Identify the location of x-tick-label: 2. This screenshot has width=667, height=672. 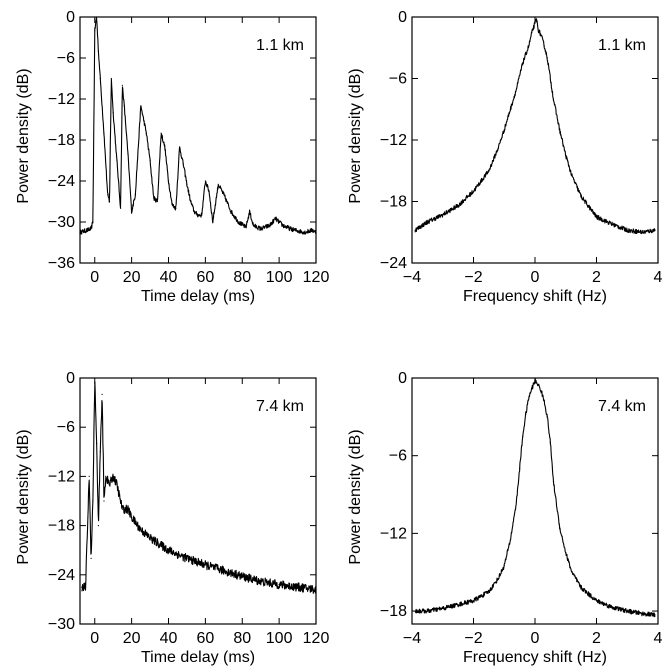
(596, 638).